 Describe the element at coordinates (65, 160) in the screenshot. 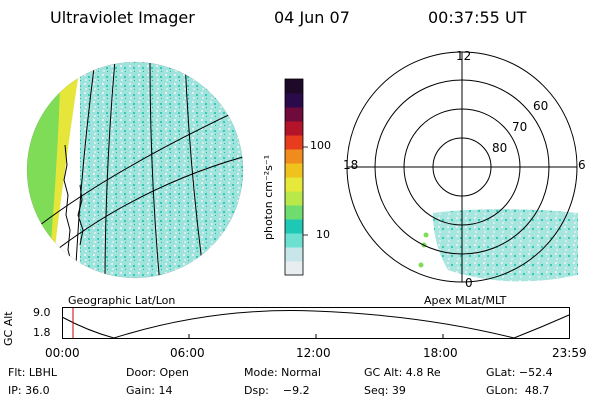

I see `limb-glow` at that location.